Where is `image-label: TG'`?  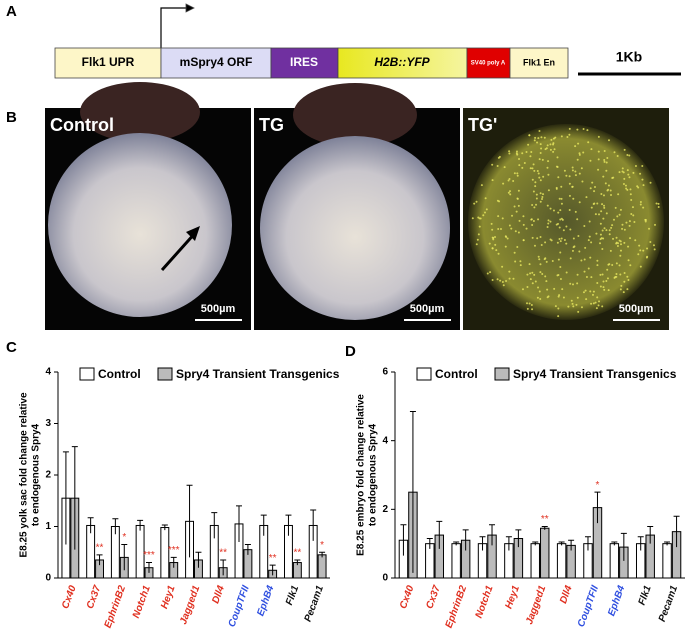 image-label: TG' is located at coordinates (482, 125).